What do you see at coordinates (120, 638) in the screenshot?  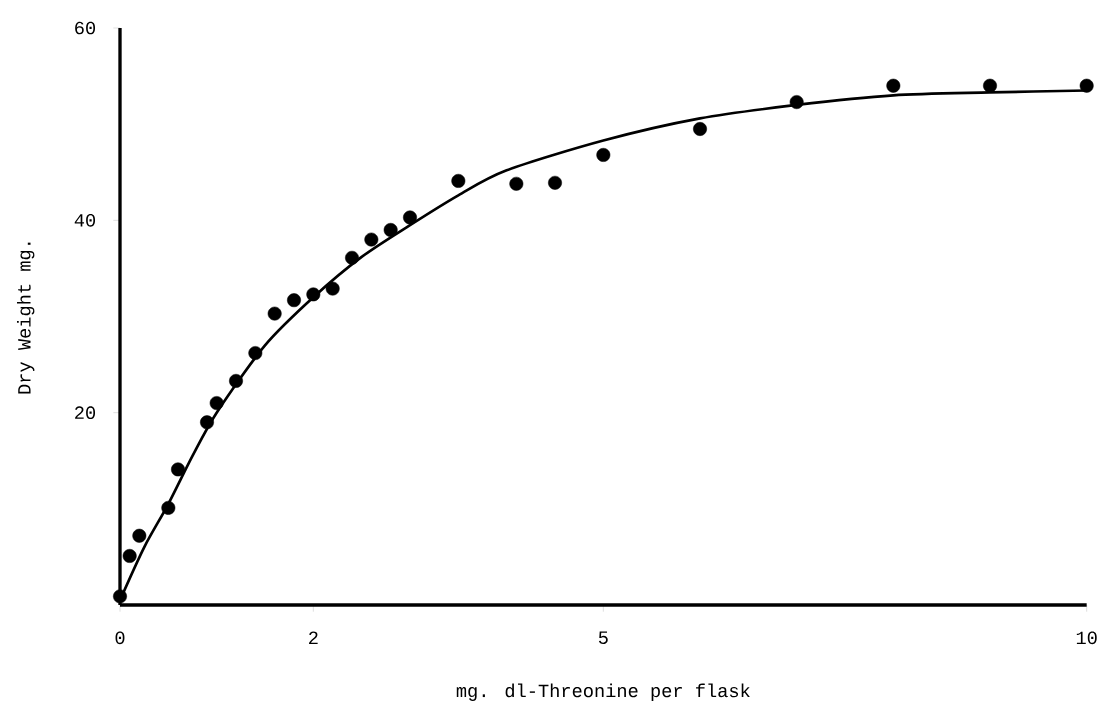 I see `x-tick-label: 0` at bounding box center [120, 638].